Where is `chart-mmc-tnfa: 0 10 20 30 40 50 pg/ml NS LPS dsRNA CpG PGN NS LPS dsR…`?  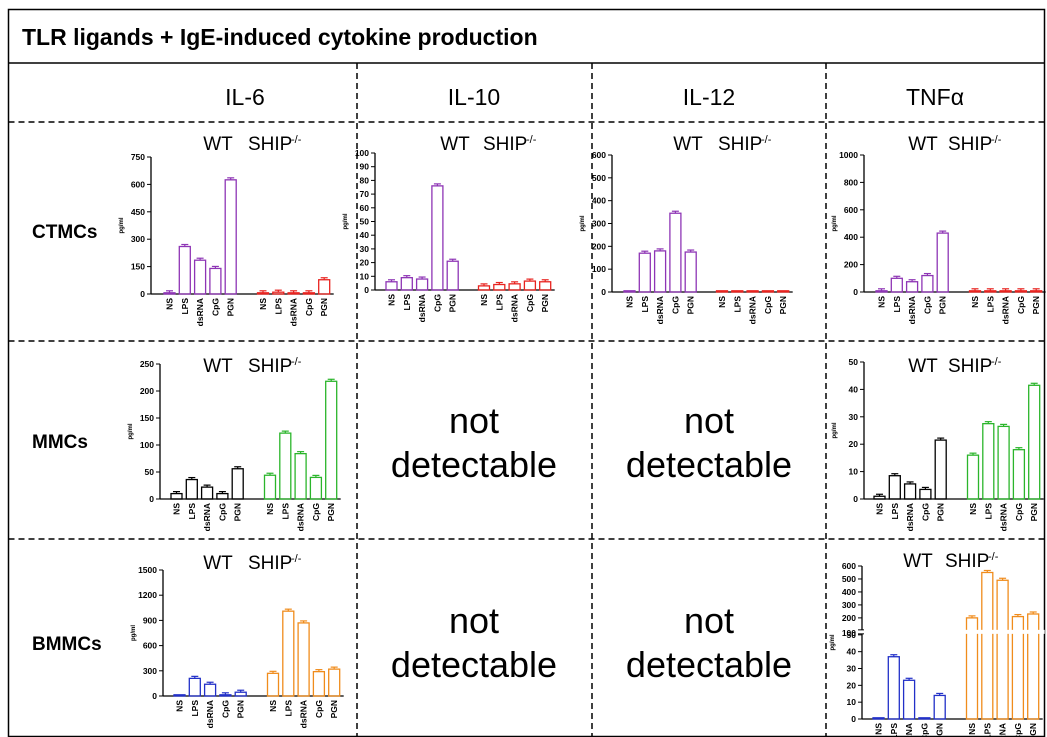
chart-mmc-tnfa: 0 10 20 30 40 50 pg/ml NS LPS dsRNA CpG PGN NS LPS dsR… is located at coordinates (938, 443).